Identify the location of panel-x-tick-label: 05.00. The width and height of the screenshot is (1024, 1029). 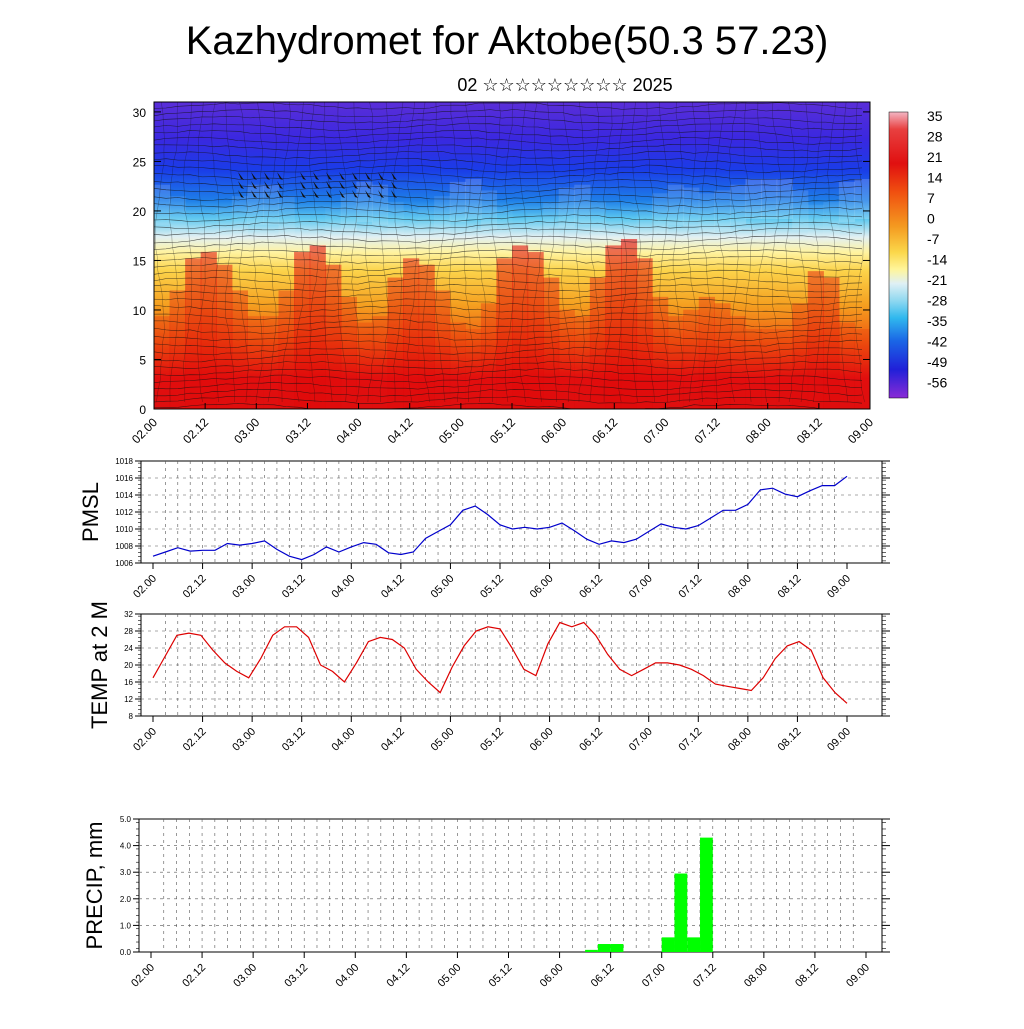
(443, 740).